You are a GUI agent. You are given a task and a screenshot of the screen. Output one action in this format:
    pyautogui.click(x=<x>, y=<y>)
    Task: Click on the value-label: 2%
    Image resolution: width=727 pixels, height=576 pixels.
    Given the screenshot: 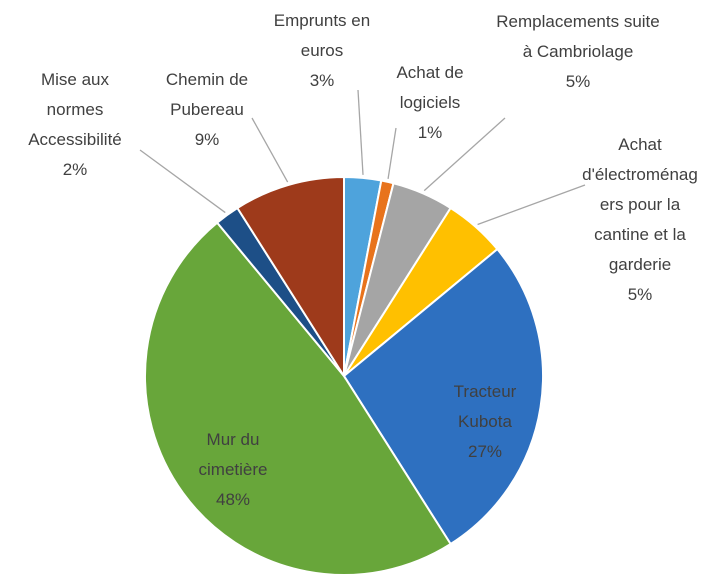 What is the action you would take?
    pyautogui.click(x=75, y=169)
    